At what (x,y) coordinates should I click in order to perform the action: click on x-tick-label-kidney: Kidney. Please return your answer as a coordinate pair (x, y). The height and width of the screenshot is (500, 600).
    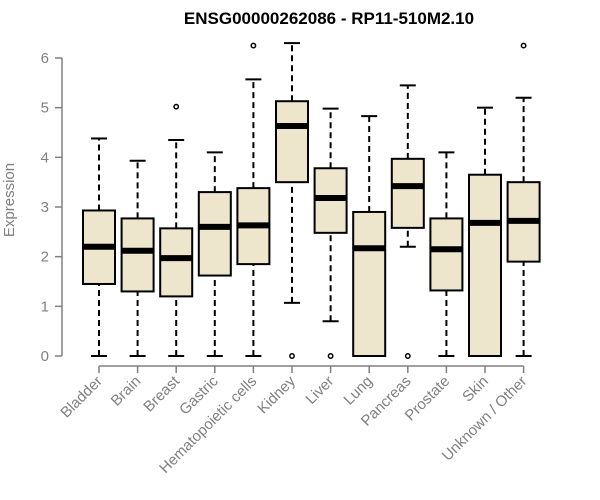
    Looking at the image, I should click on (276, 394).